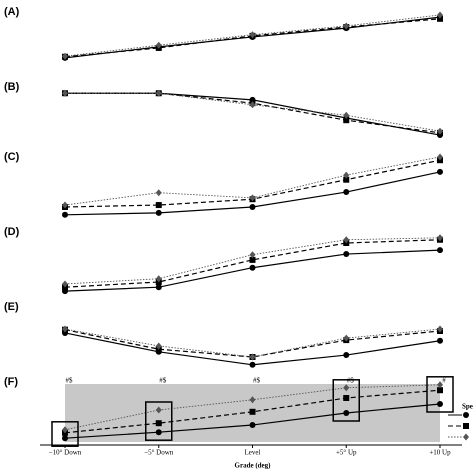  What do you see at coordinates (12, 232) in the screenshot?
I see `panel-label: (D)` at bounding box center [12, 232].